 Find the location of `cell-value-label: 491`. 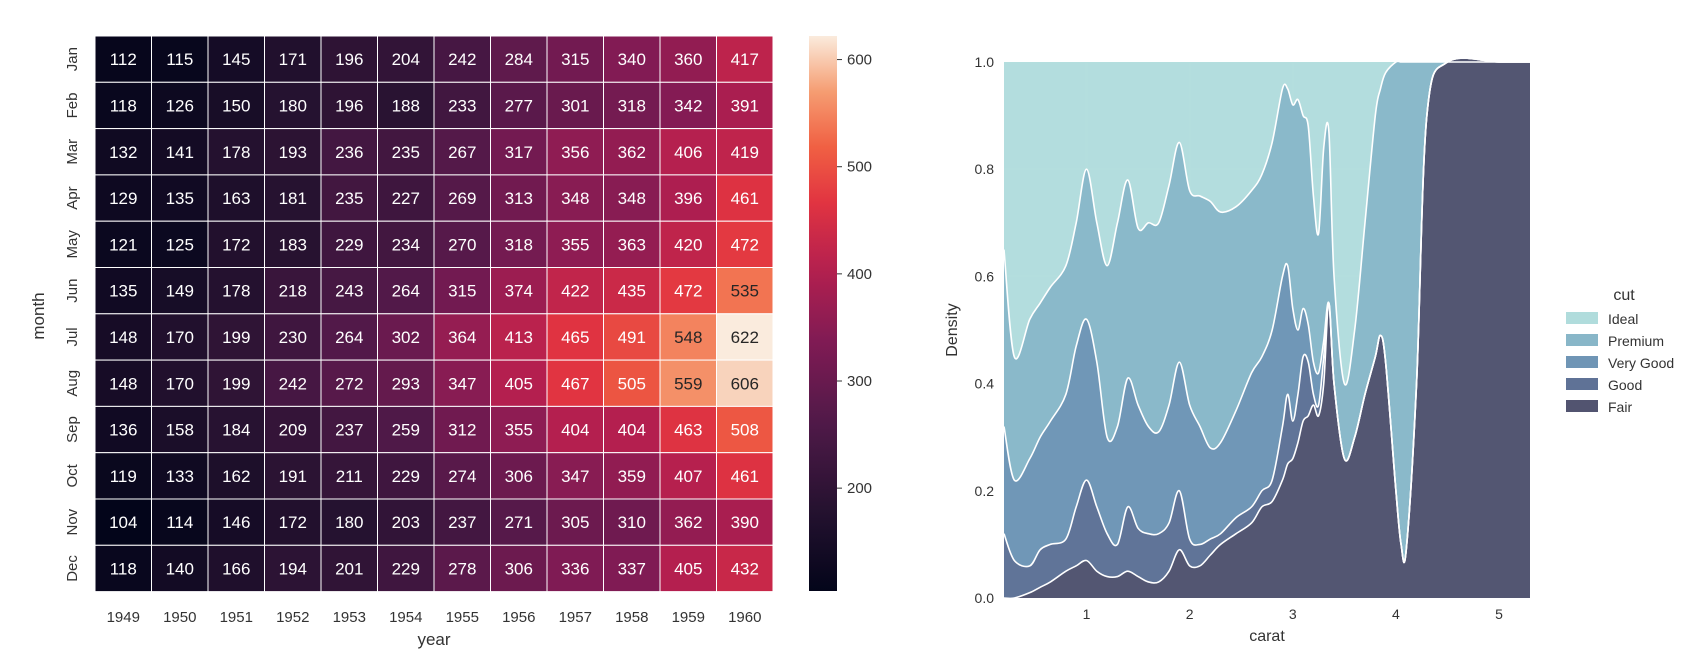

cell-value-label: 491 is located at coordinates (632, 337).